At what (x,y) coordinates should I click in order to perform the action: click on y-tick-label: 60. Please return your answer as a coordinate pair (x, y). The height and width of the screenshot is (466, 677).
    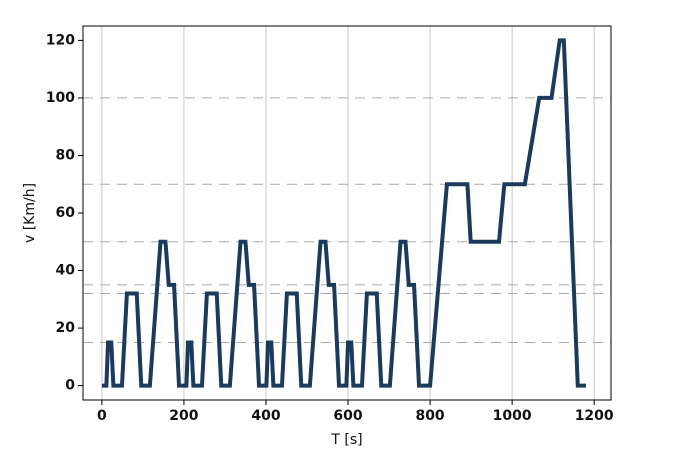
    Looking at the image, I should click on (66, 213).